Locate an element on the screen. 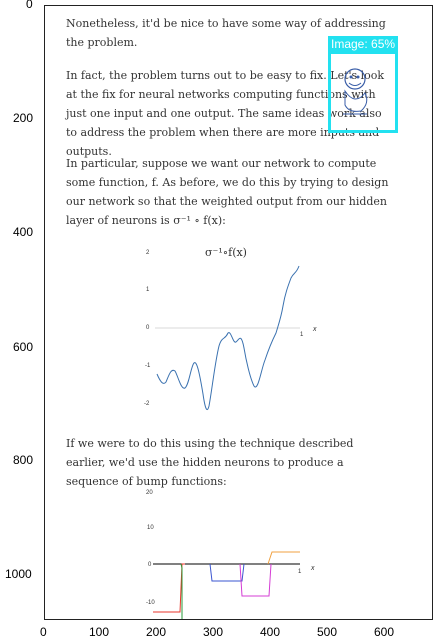  x-tick: 200 is located at coordinates (156, 632).